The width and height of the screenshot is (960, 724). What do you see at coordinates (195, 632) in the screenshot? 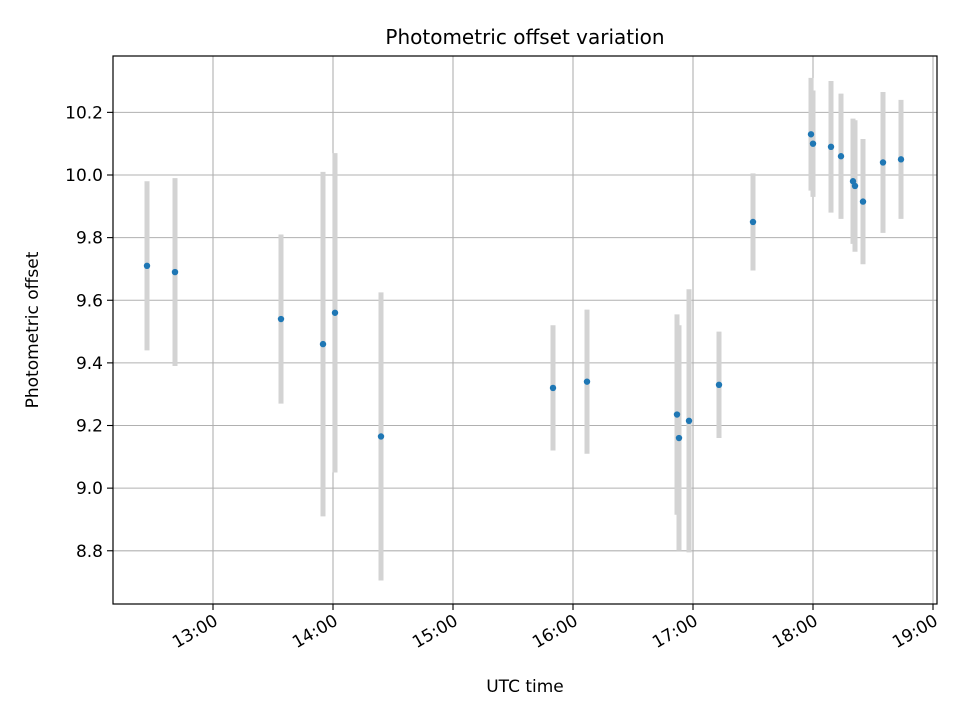
I see `x-tick-label: 13:00` at bounding box center [195, 632].